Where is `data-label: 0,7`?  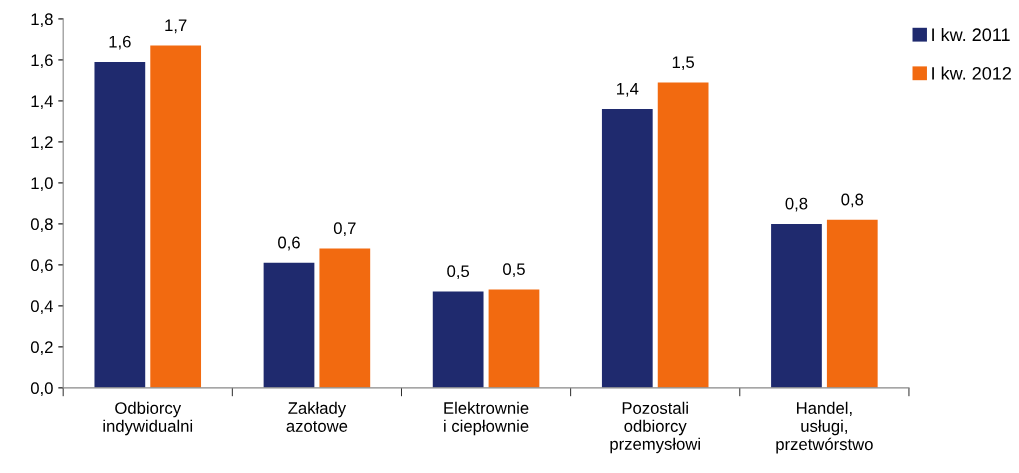
data-label: 0,7 is located at coordinates (344, 229).